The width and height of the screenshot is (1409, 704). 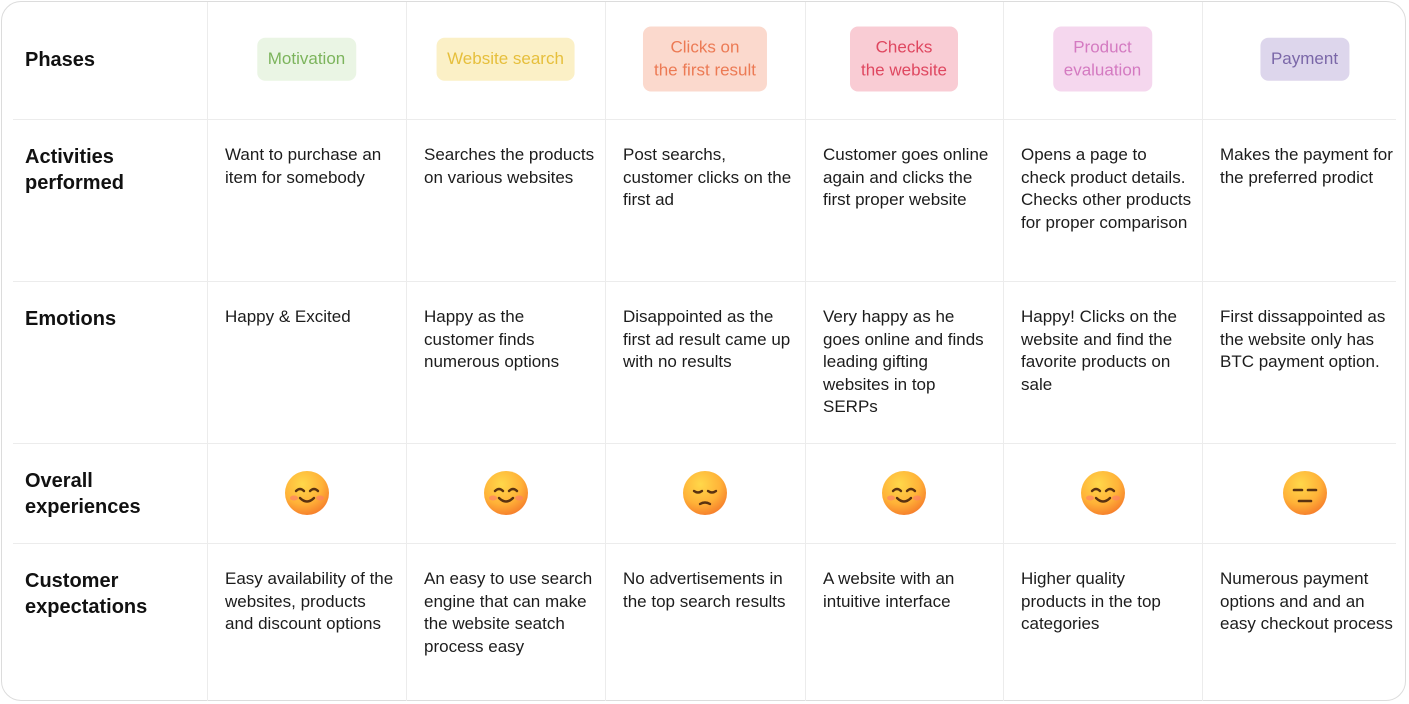 What do you see at coordinates (705, 59) in the screenshot?
I see `phase-pill: Clicks on the first result` at bounding box center [705, 59].